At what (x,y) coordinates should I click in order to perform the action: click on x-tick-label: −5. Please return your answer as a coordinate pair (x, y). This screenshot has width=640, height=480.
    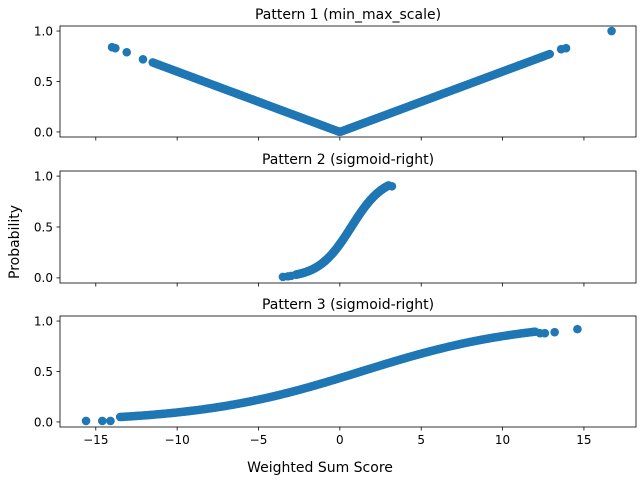
    Looking at the image, I should click on (259, 440).